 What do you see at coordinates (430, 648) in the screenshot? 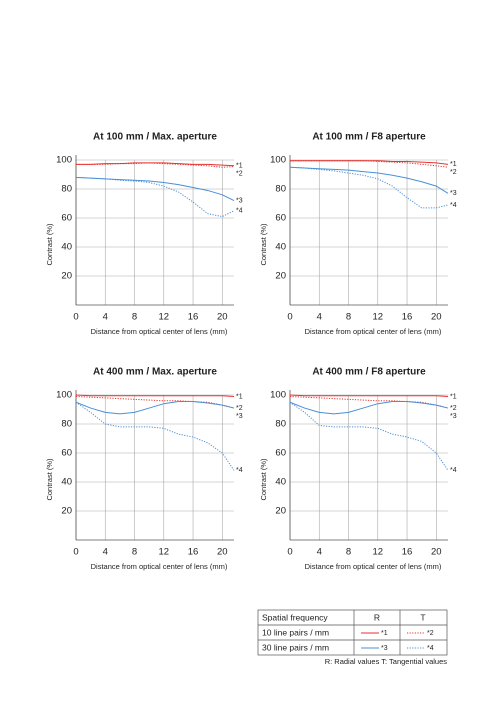
I see `legend-label: *4` at bounding box center [430, 648].